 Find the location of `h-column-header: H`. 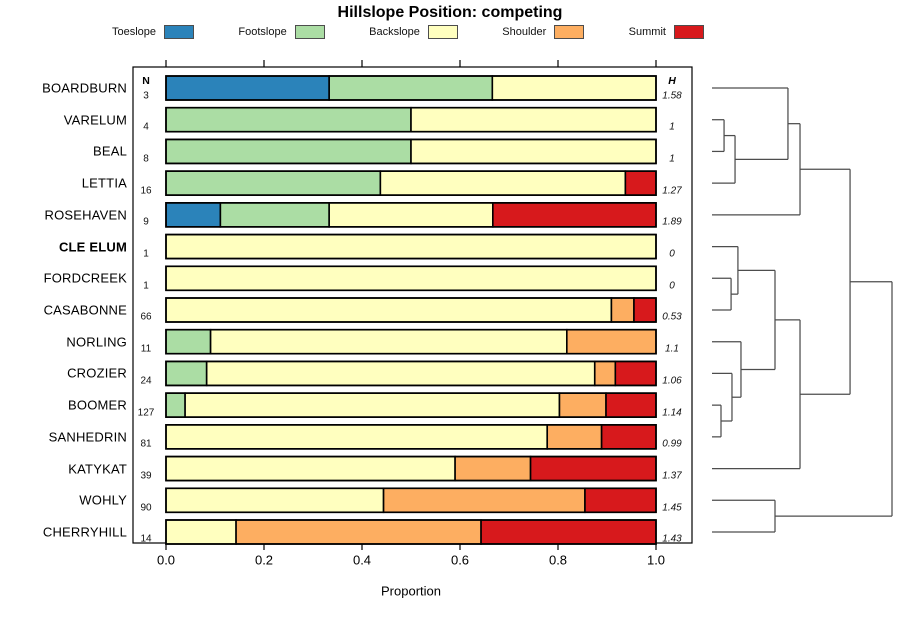

h-column-header: H is located at coordinates (672, 81).